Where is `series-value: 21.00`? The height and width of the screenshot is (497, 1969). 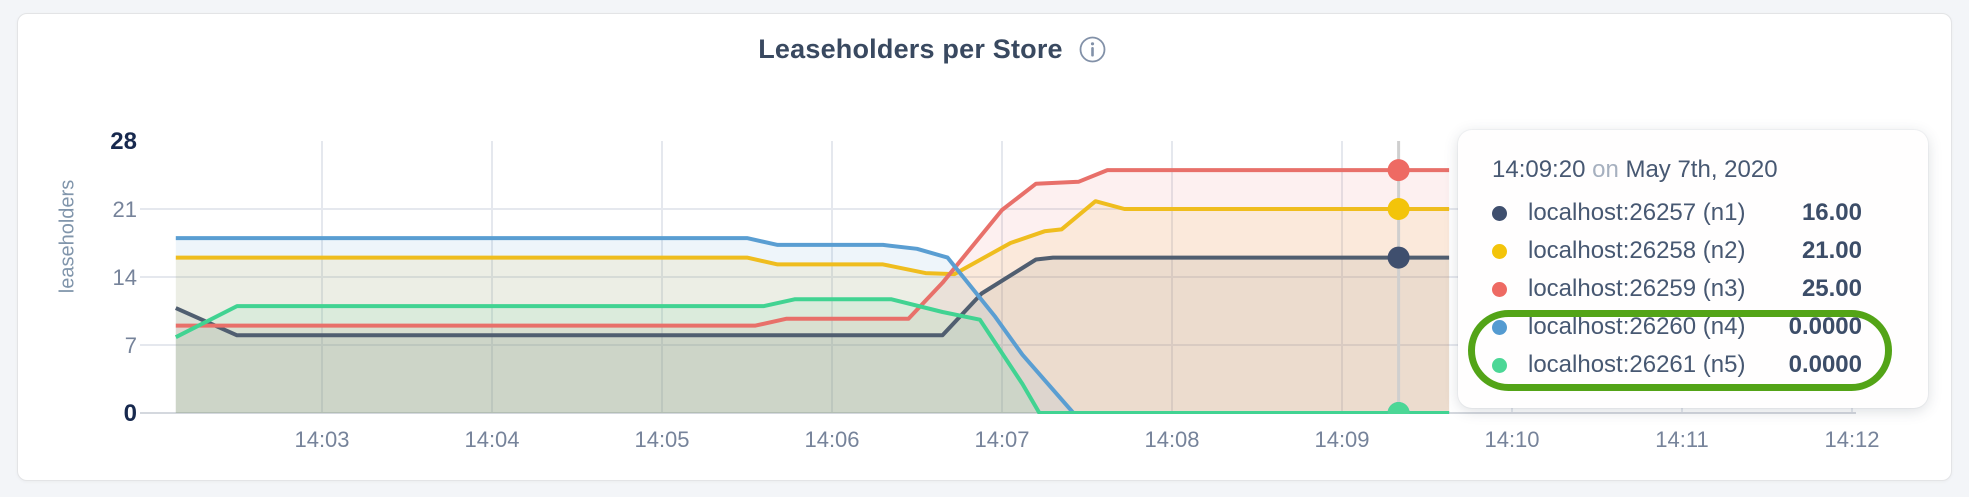
series-value: 21.00 is located at coordinates (1831, 250).